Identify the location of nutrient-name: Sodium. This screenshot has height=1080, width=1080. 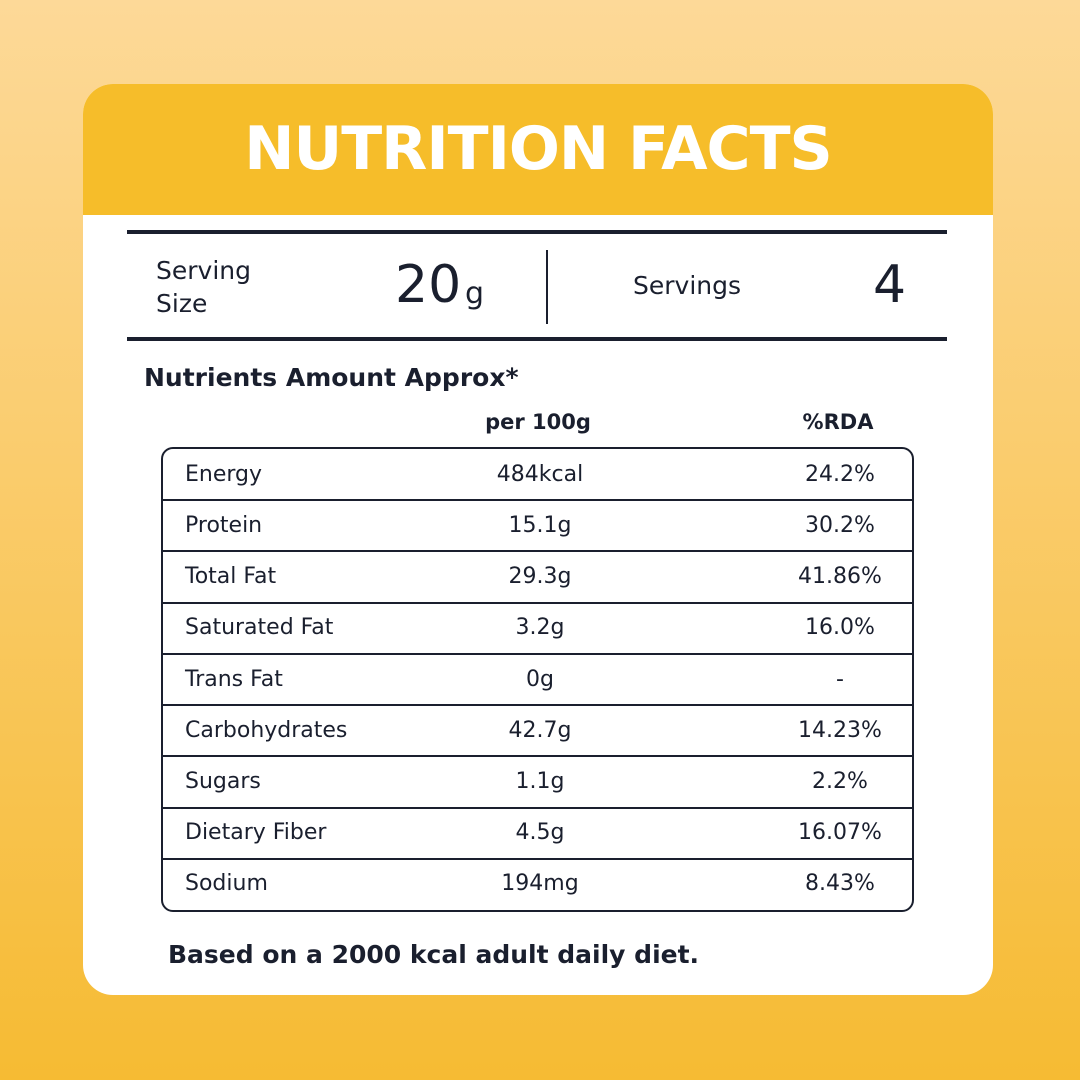
(226, 884).